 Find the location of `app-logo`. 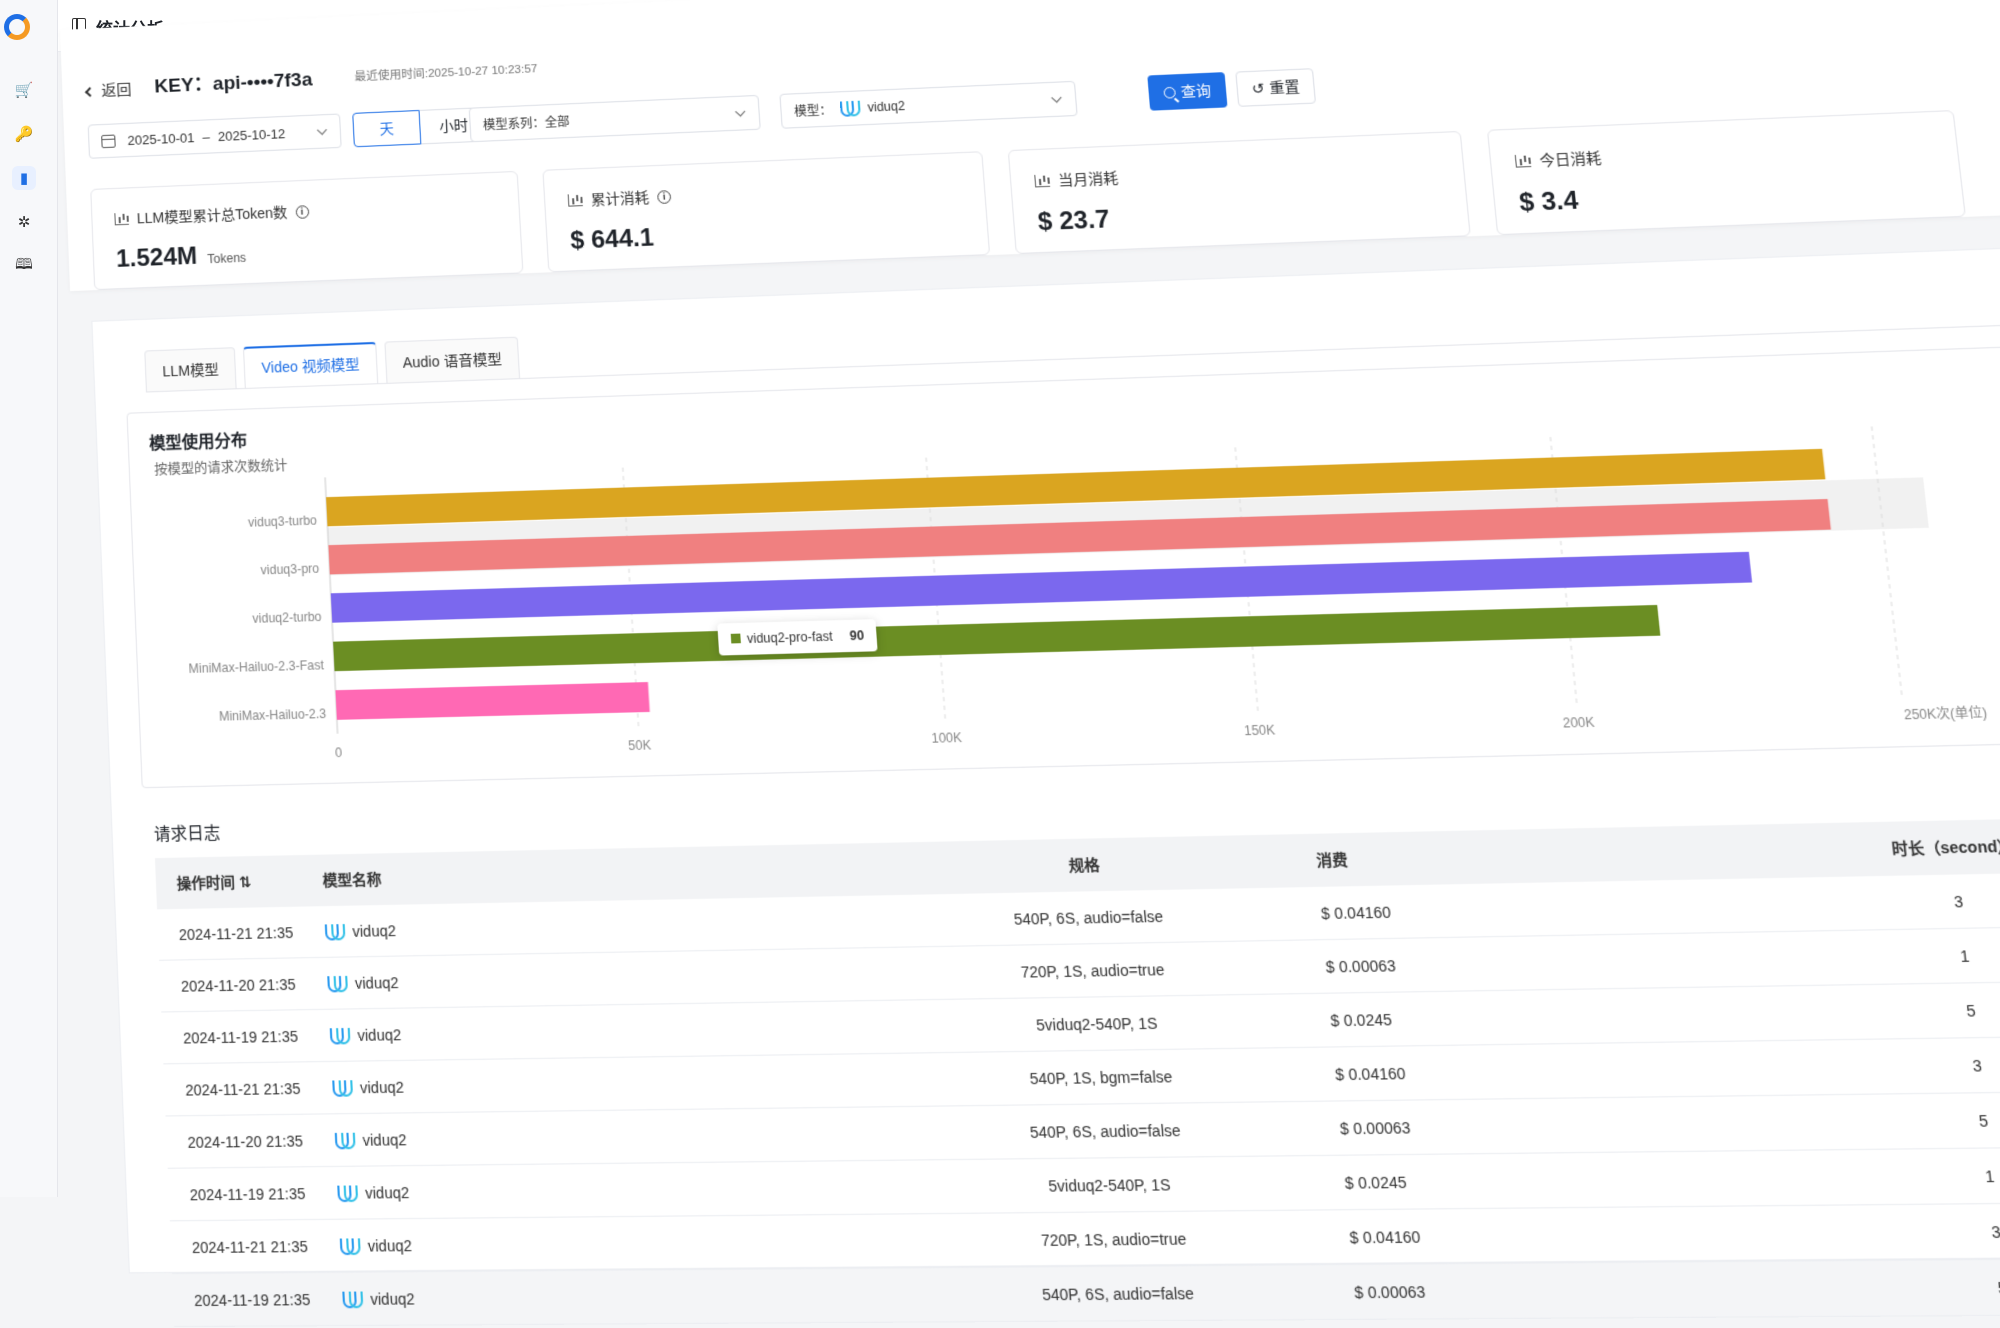

app-logo is located at coordinates (17, 27).